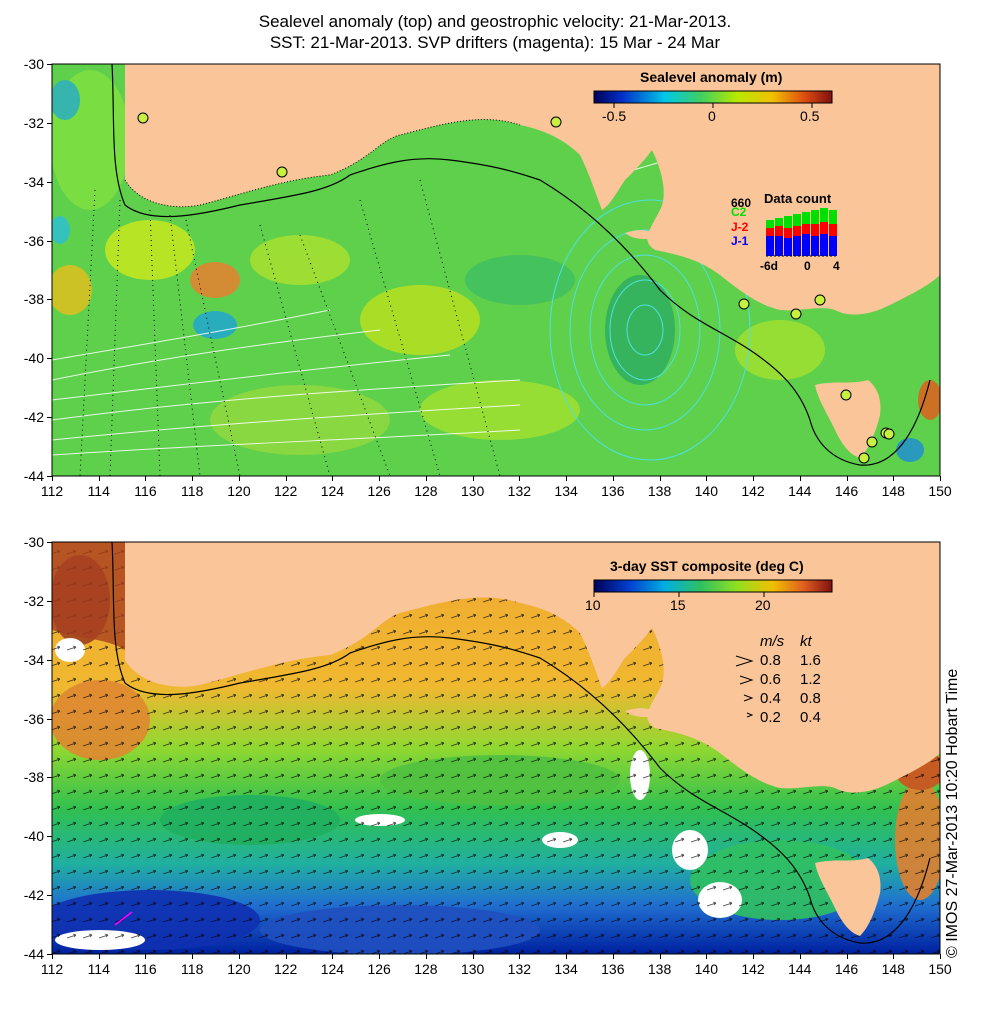  Describe the element at coordinates (810, 679) in the screenshot. I see `legend-kt-value: 1.2` at that location.